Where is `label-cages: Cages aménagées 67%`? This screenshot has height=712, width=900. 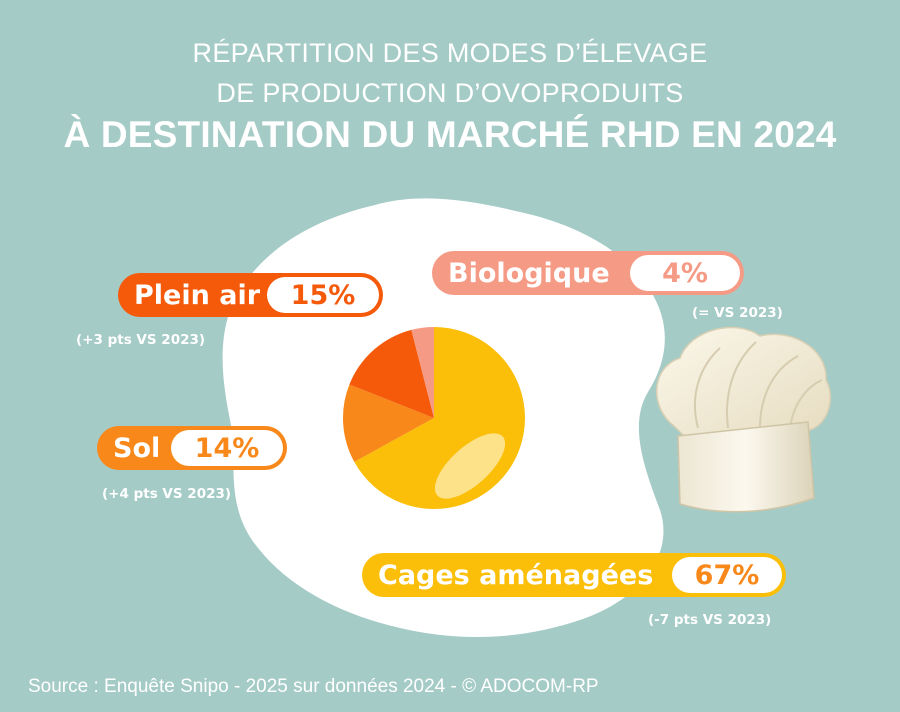
label-cages: Cages aménagées 67% is located at coordinates (574, 575).